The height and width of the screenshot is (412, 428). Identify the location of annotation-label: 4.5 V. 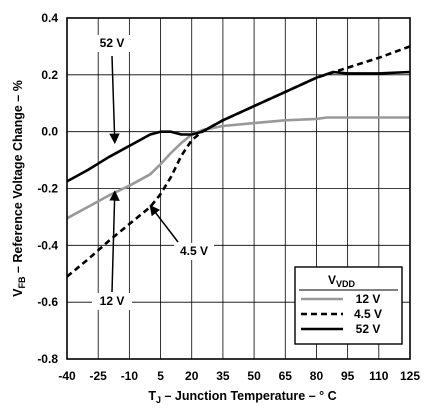
(194, 251).